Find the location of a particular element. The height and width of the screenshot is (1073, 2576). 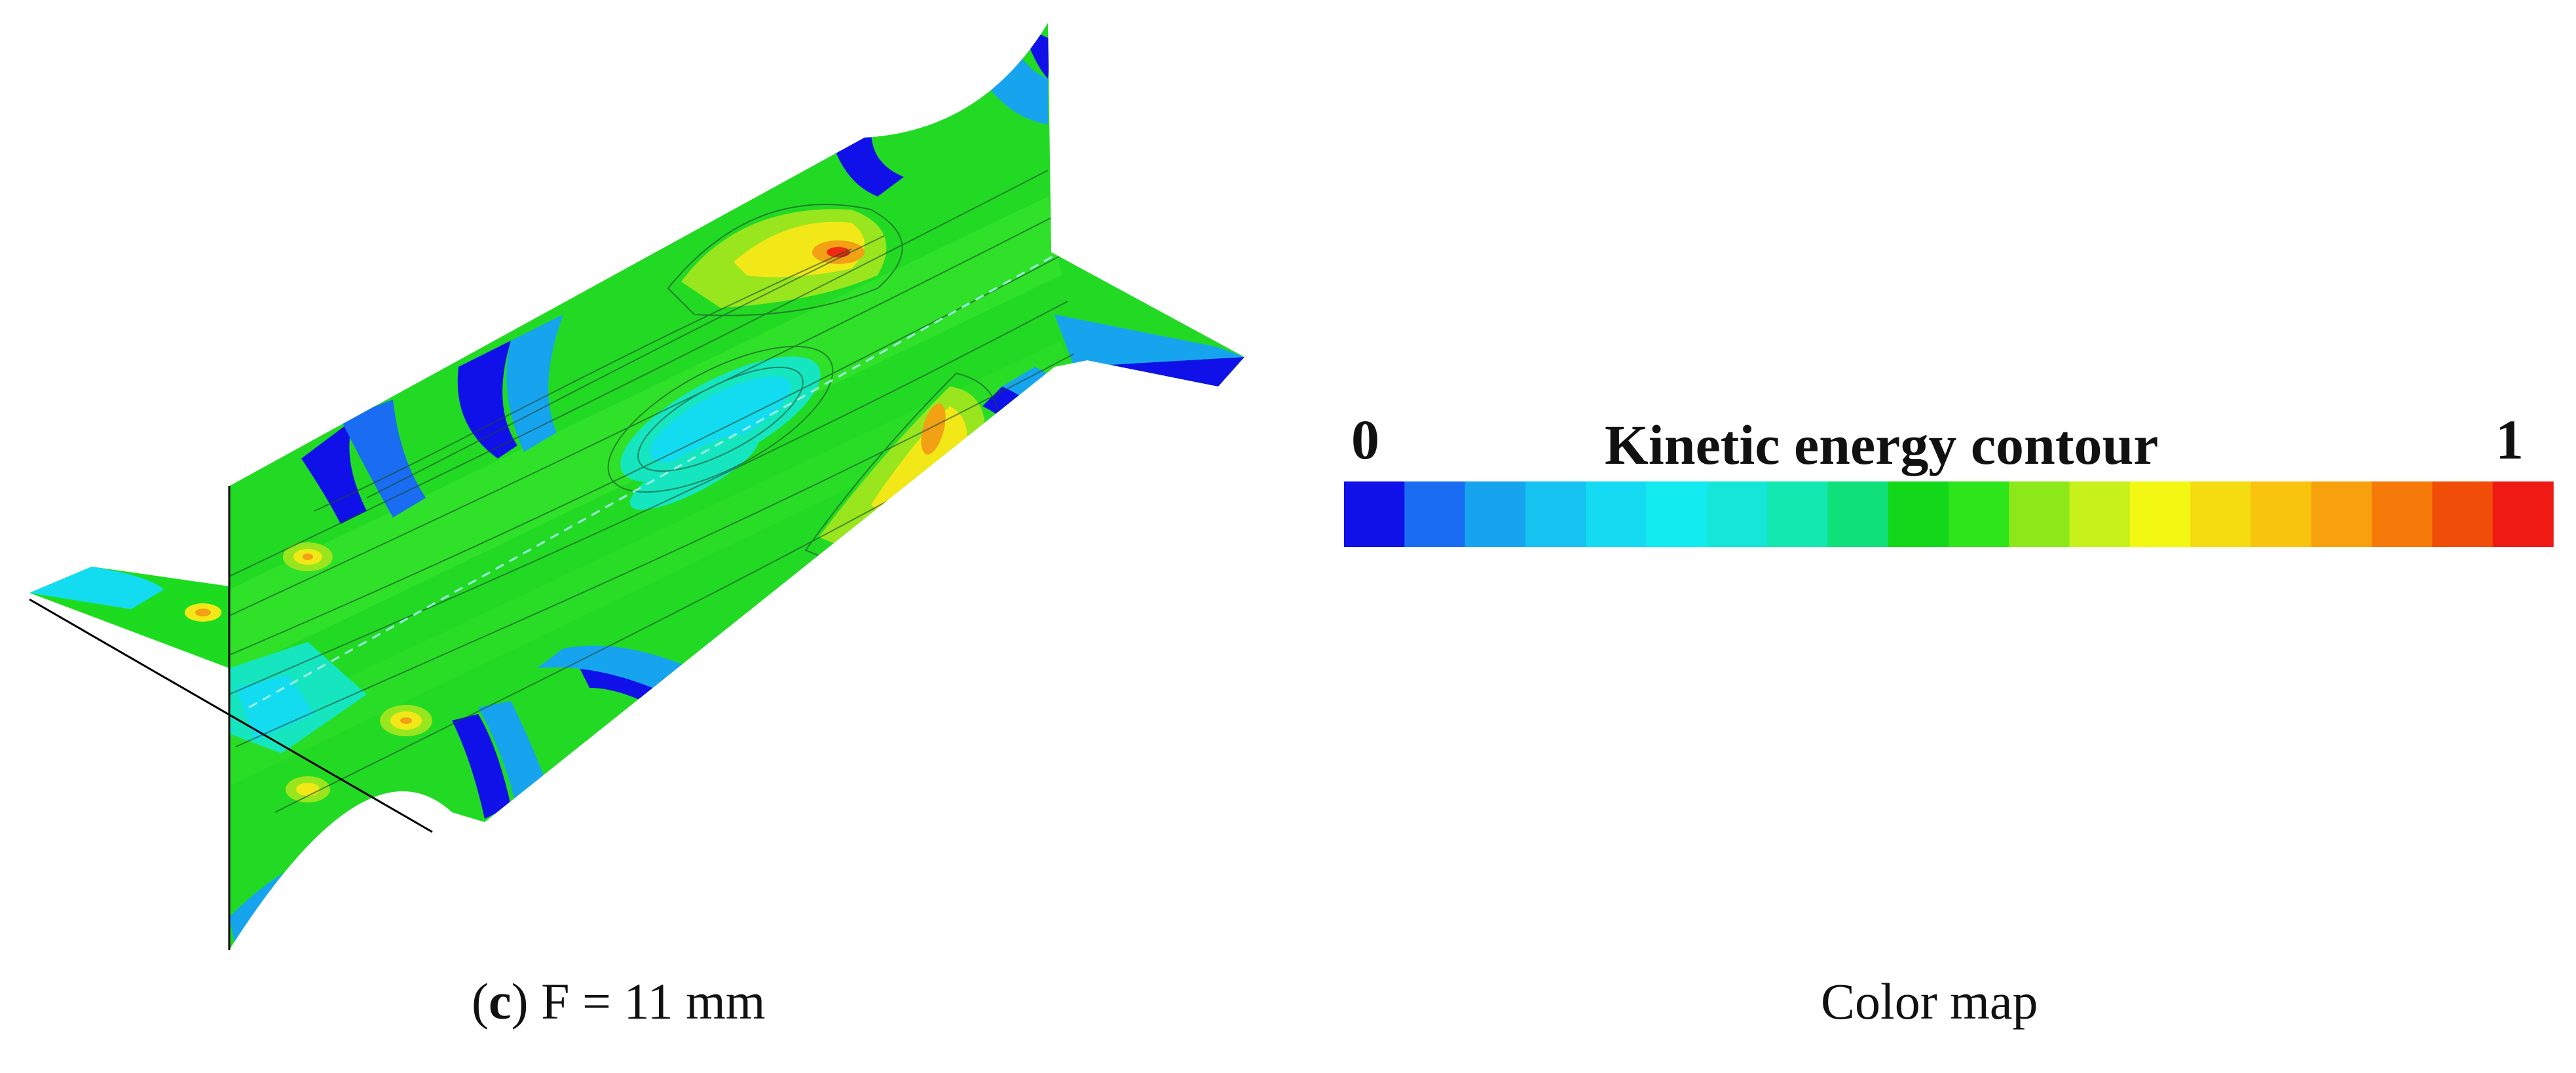

cut-plane-lines is located at coordinates (231, 718).